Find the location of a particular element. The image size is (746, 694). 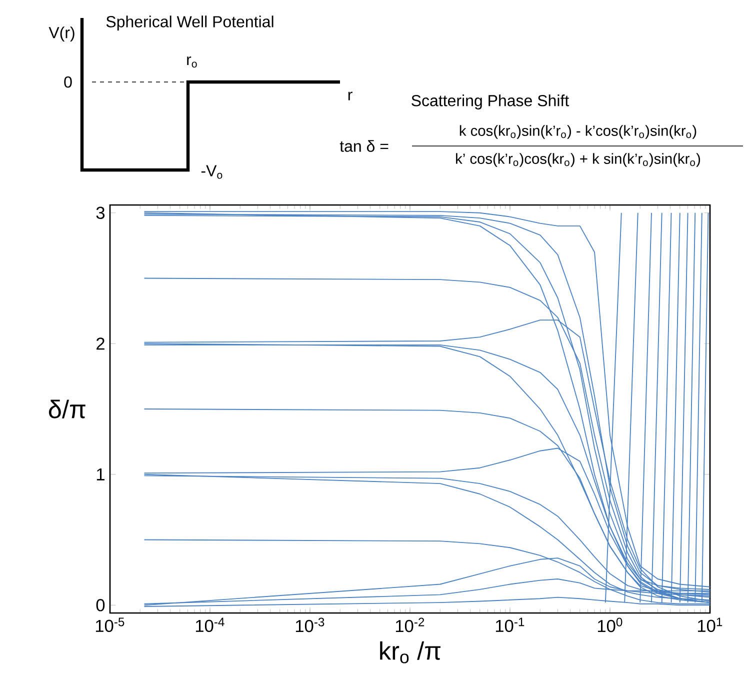

x-tick-label: 10$^{1}$ is located at coordinates (710, 625).